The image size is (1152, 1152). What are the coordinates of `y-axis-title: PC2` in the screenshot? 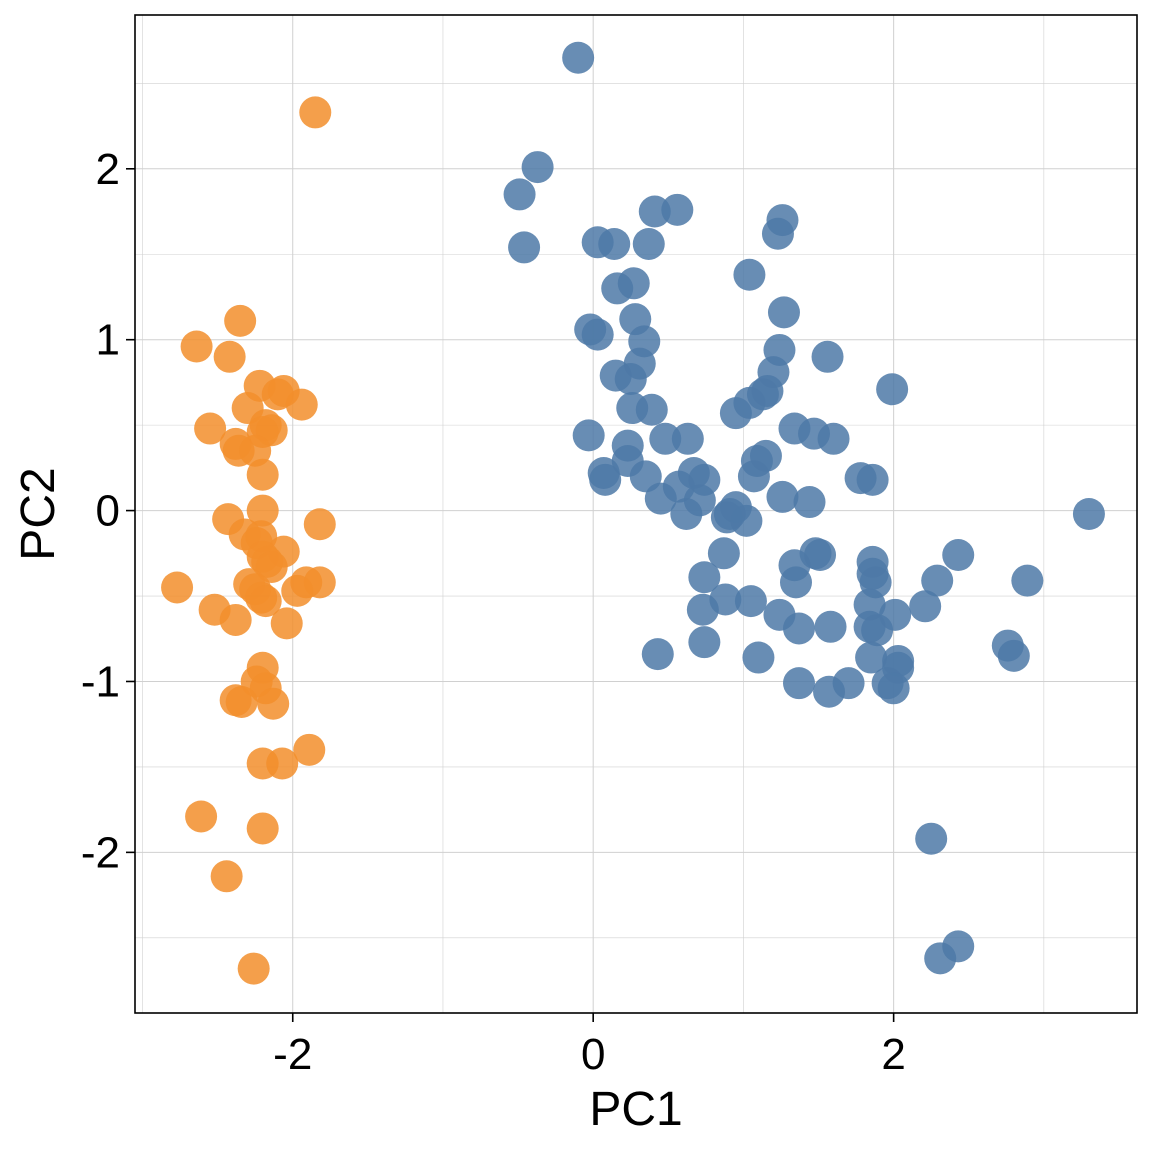 It's located at (38, 513).